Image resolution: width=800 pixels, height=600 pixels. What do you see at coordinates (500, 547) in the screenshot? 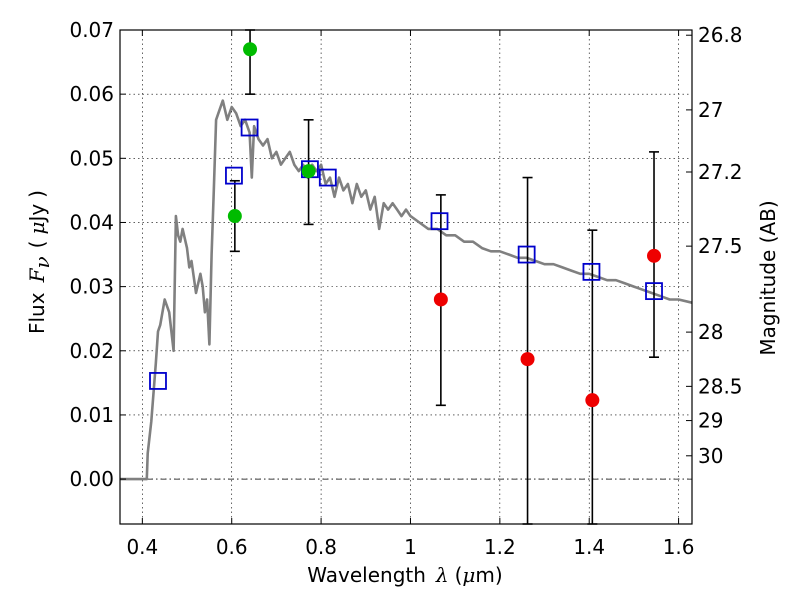
I see `x-tick-label: 1.2` at bounding box center [500, 547].